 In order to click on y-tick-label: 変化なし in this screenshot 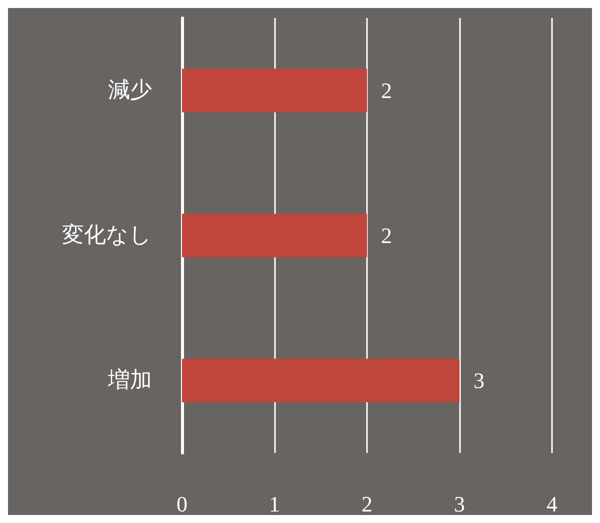, I will do `click(107, 235)`.